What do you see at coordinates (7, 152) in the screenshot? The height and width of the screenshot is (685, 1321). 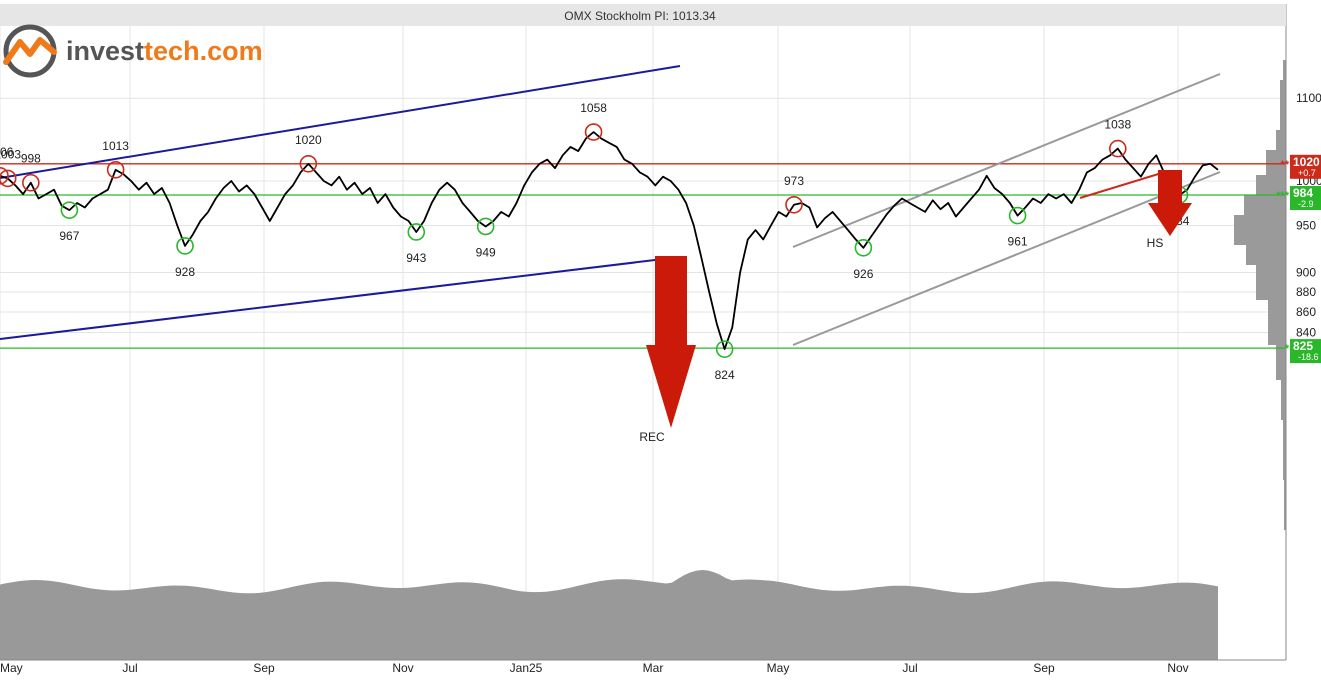 I see `peak-label-1006: 1006` at bounding box center [7, 152].